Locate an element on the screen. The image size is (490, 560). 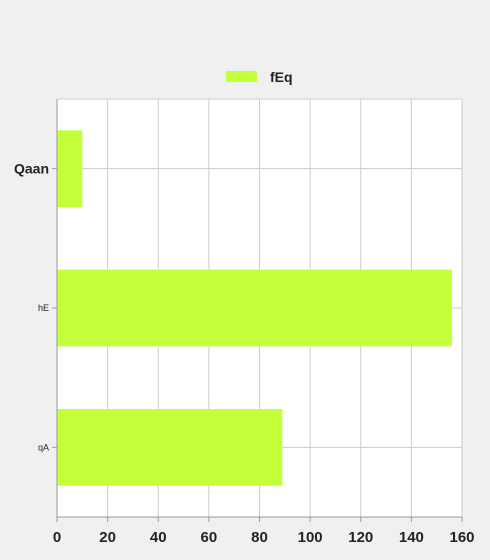
x-tick-label: 140 is located at coordinates (411, 537).